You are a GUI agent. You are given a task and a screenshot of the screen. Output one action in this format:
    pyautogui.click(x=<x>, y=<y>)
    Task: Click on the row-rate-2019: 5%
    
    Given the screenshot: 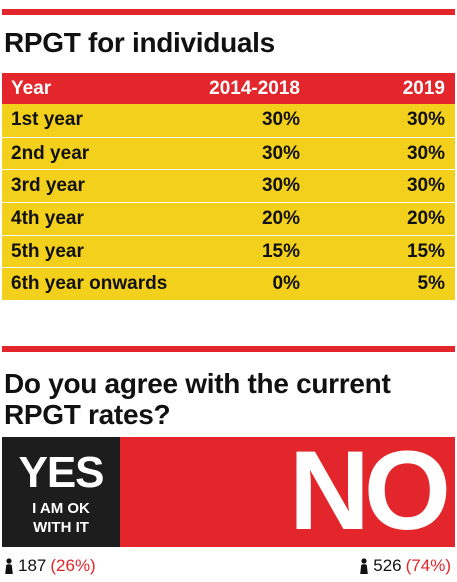 What is the action you would take?
    pyautogui.click(x=431, y=284)
    